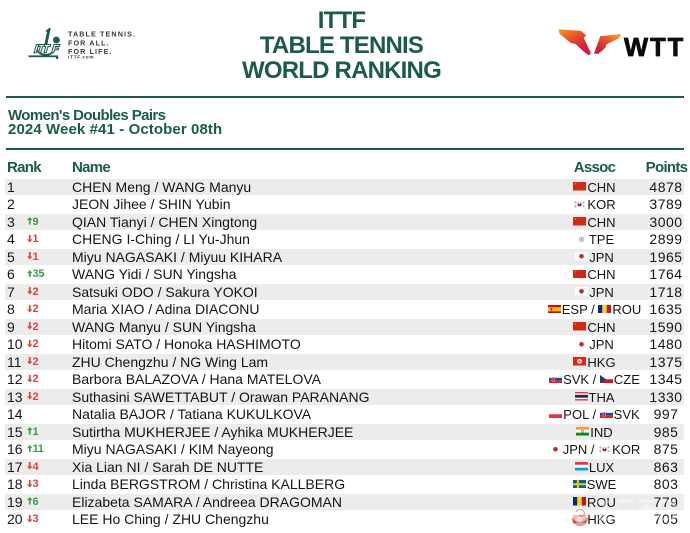 This screenshot has width=690, height=533. What do you see at coordinates (81, 58) in the screenshot?
I see `svg-text: ITTF.com` at bounding box center [81, 58].